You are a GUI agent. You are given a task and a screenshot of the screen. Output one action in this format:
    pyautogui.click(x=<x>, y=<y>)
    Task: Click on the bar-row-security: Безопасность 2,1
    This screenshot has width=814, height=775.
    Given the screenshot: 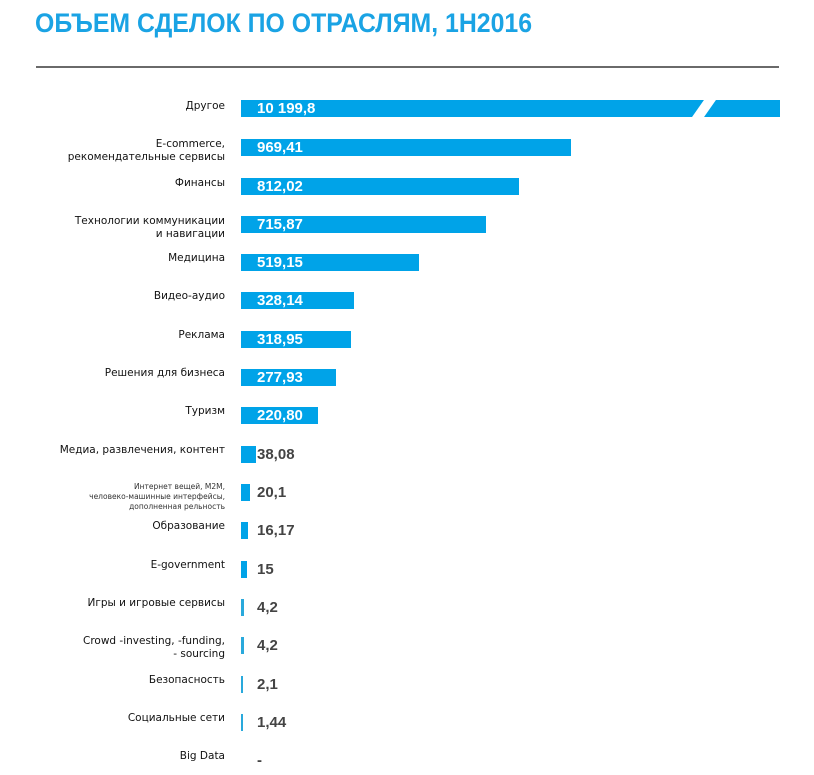 What is the action you would take?
    pyautogui.click(x=407, y=685)
    